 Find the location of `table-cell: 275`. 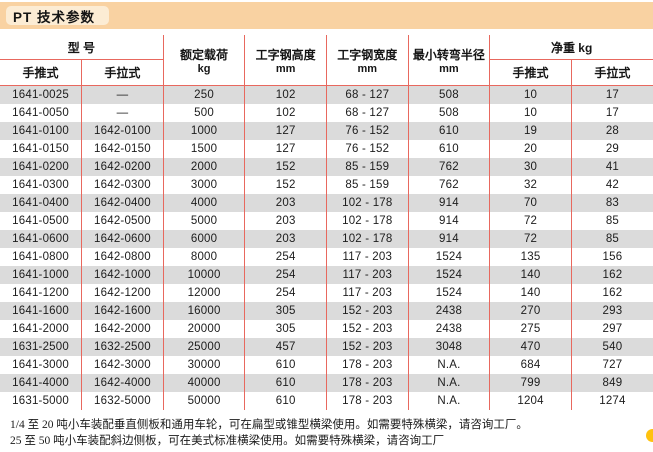

table-cell: 275 is located at coordinates (530, 329).